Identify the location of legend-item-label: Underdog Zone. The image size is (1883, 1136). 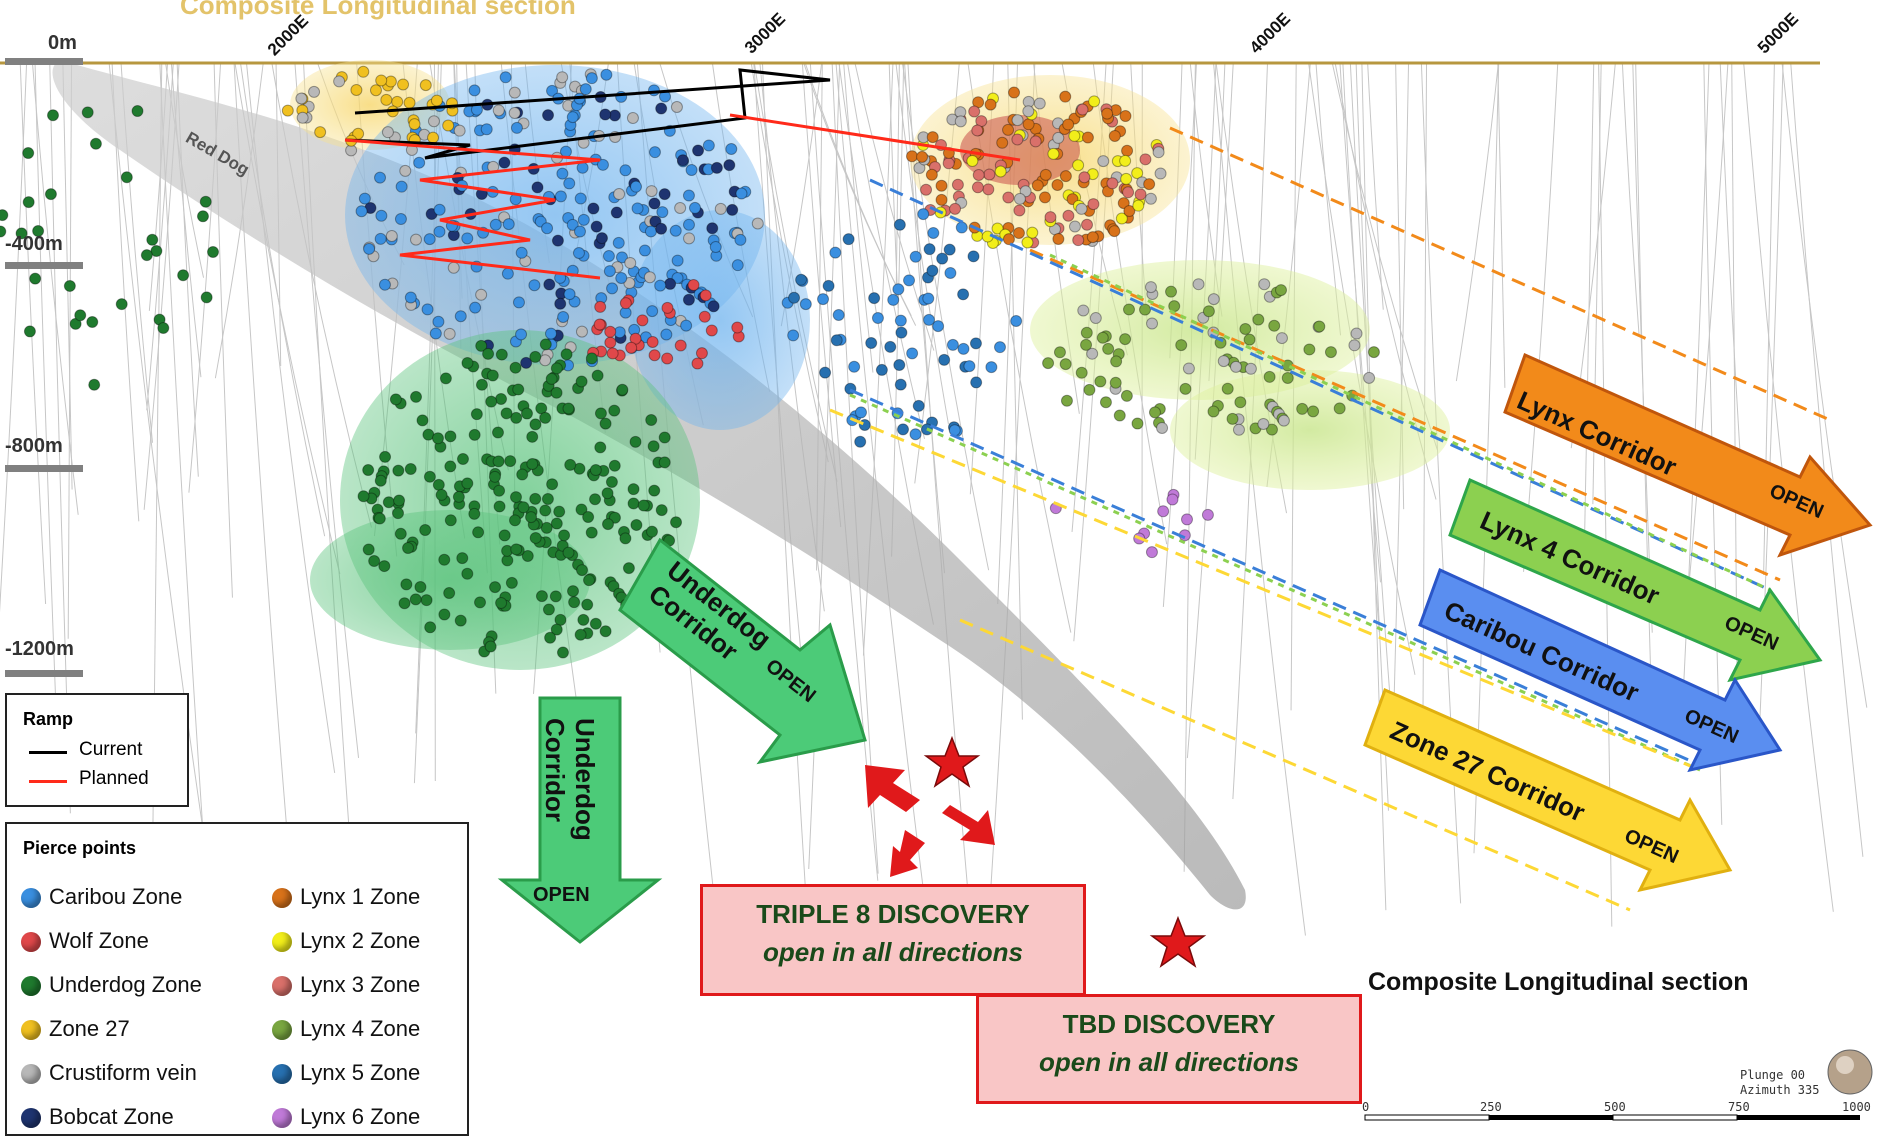
(125, 984).